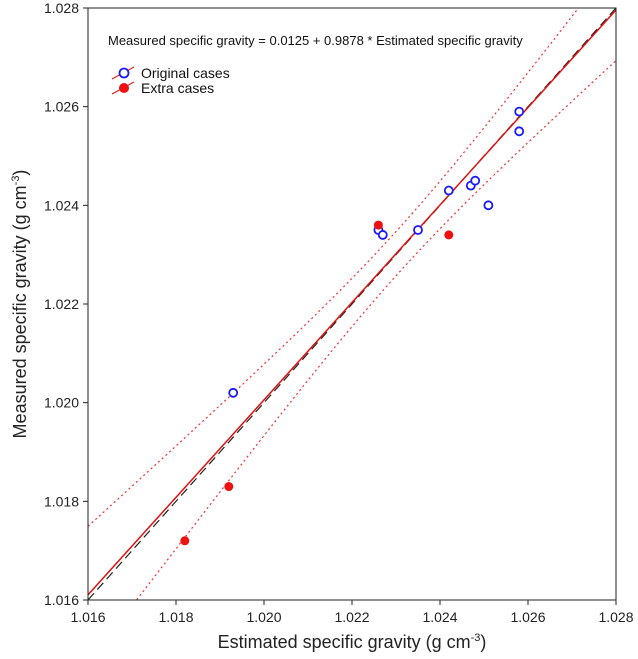  I want to click on x-tick-label: 1.016, so click(87, 617).